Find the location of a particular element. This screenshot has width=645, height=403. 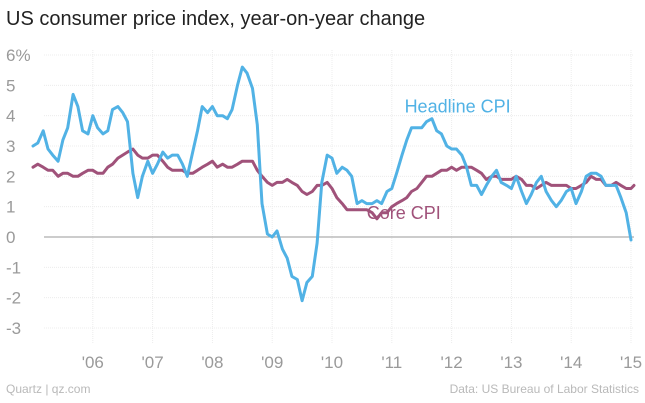

x-tick-label: '15 is located at coordinates (631, 362).